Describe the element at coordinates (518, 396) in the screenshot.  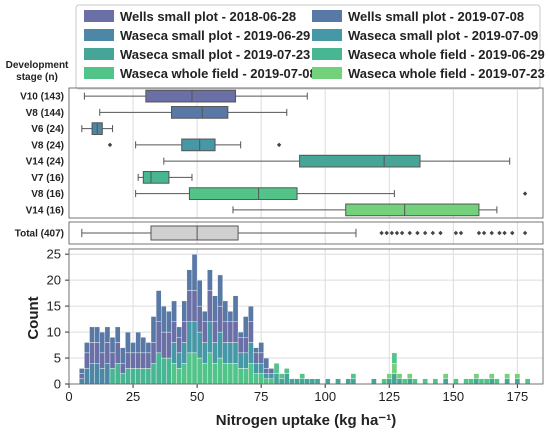
I see `x-tick-label: 175` at that location.